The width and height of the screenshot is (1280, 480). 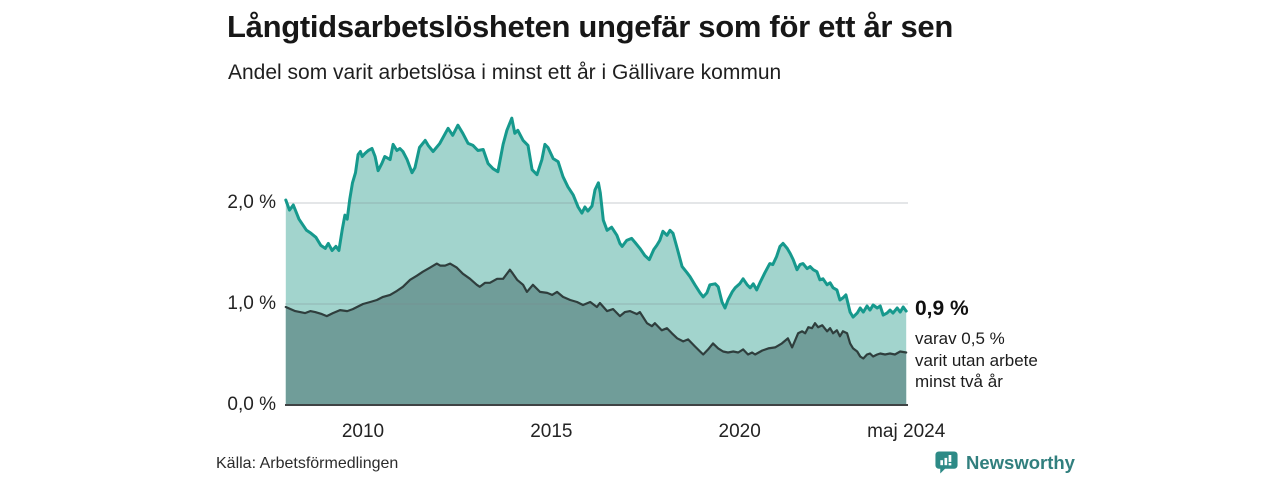 I want to click on y-tick-label: 1,0 %, so click(x=251, y=303).